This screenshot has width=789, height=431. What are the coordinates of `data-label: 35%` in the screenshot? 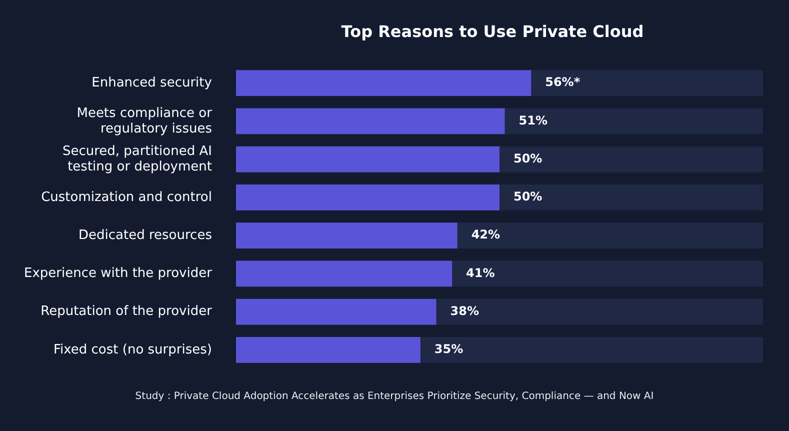 It's located at (449, 349).